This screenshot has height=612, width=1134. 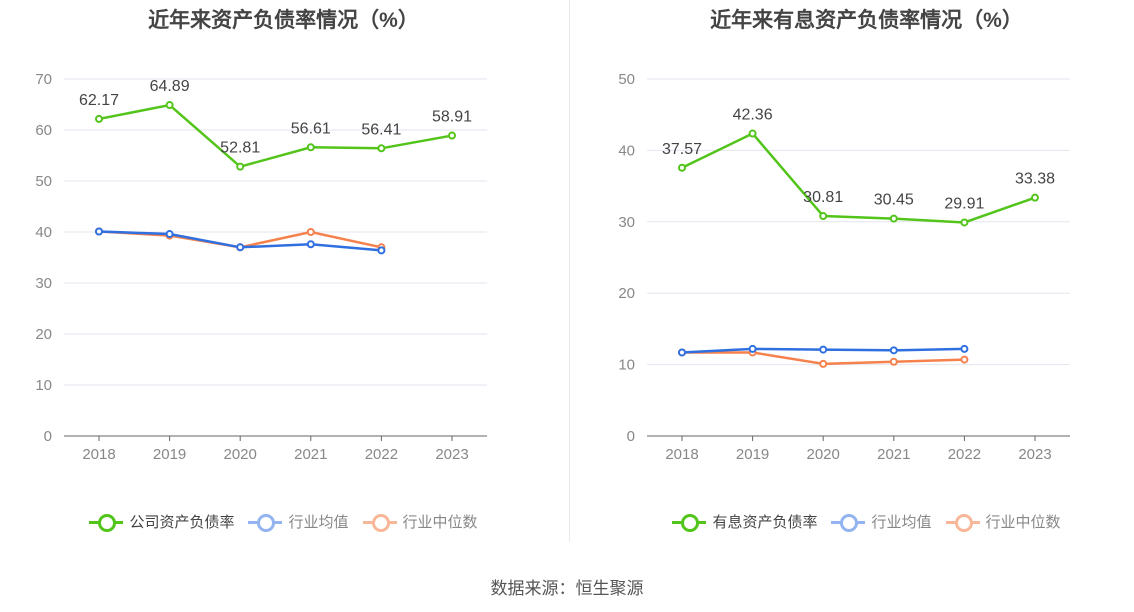 I want to click on data-label: 42.36, so click(x=753, y=115).